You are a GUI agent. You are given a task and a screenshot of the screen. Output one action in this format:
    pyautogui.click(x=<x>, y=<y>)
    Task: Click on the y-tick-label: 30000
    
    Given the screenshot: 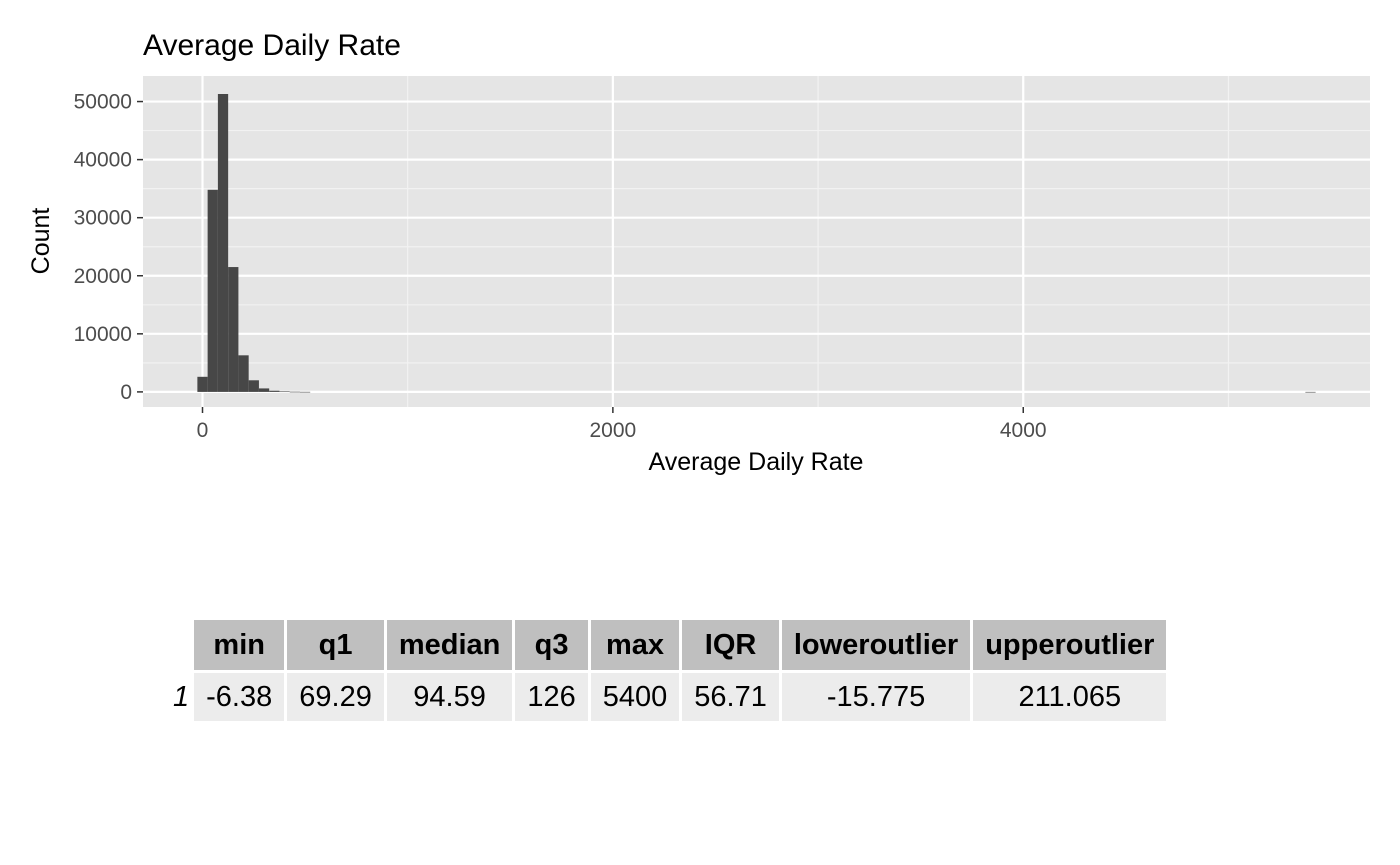 What is the action you would take?
    pyautogui.click(x=103, y=218)
    